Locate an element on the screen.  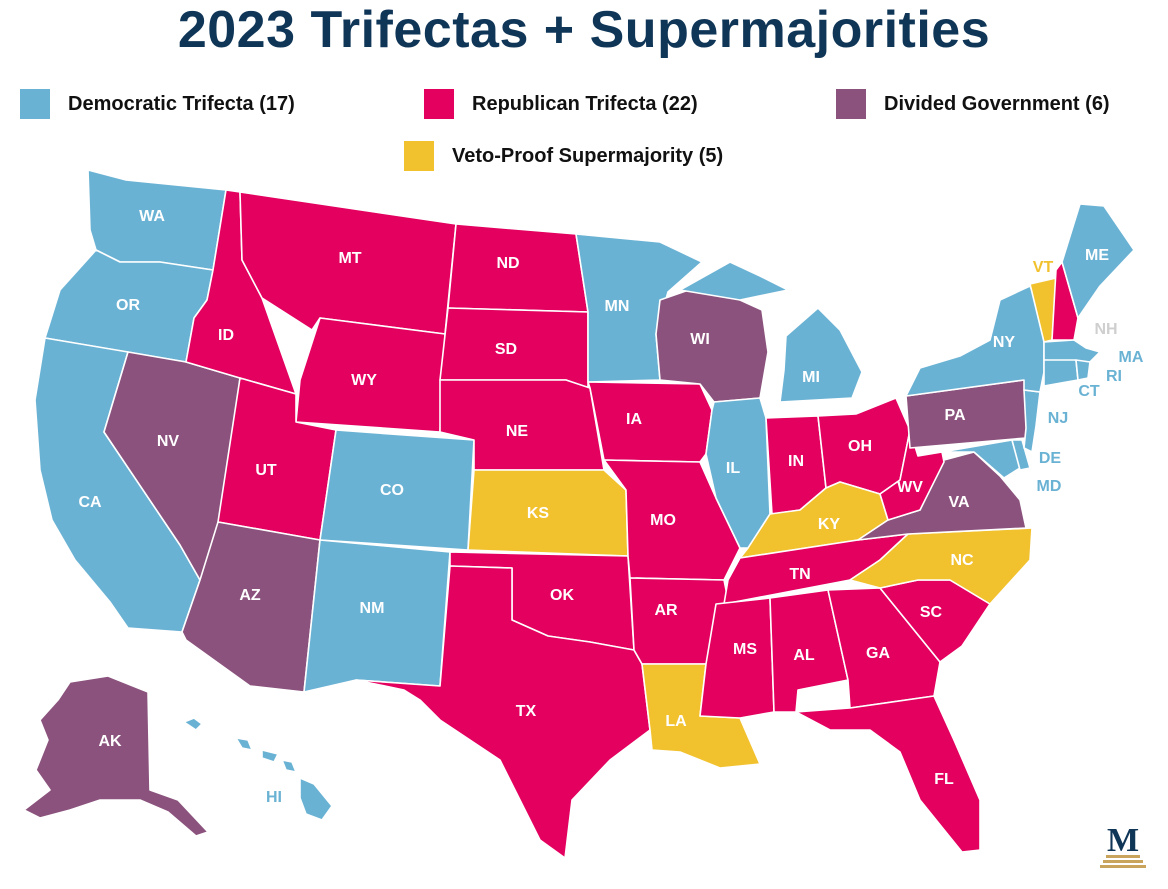
label-co: CO is located at coordinates (392, 490).